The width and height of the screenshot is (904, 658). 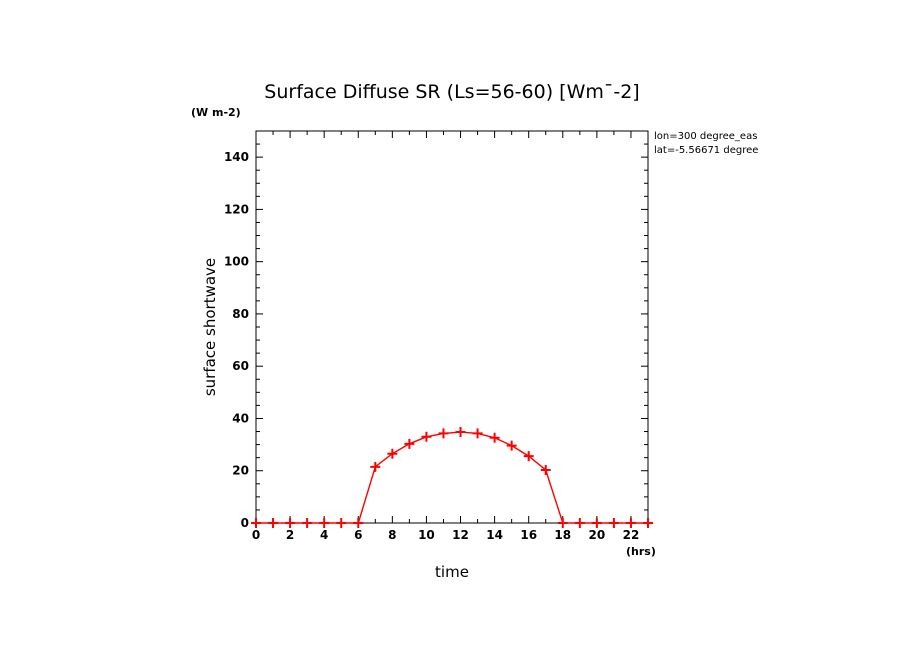 What do you see at coordinates (236, 340) in the screenshot?
I see `y-tick-labels: 0 20 40 60 80 100 120 140` at bounding box center [236, 340].